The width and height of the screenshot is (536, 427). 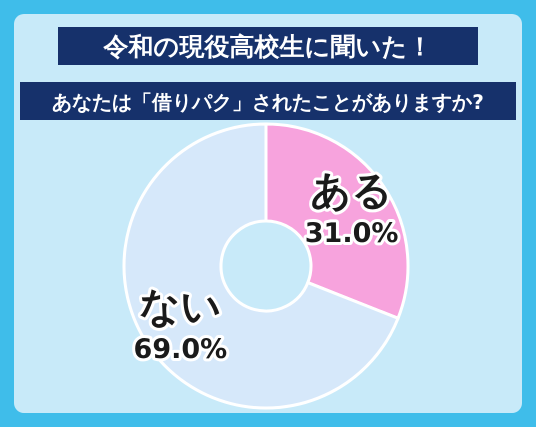 I want to click on chart-title: 令和の現役高校生に聞いた！, so click(x=267, y=46).